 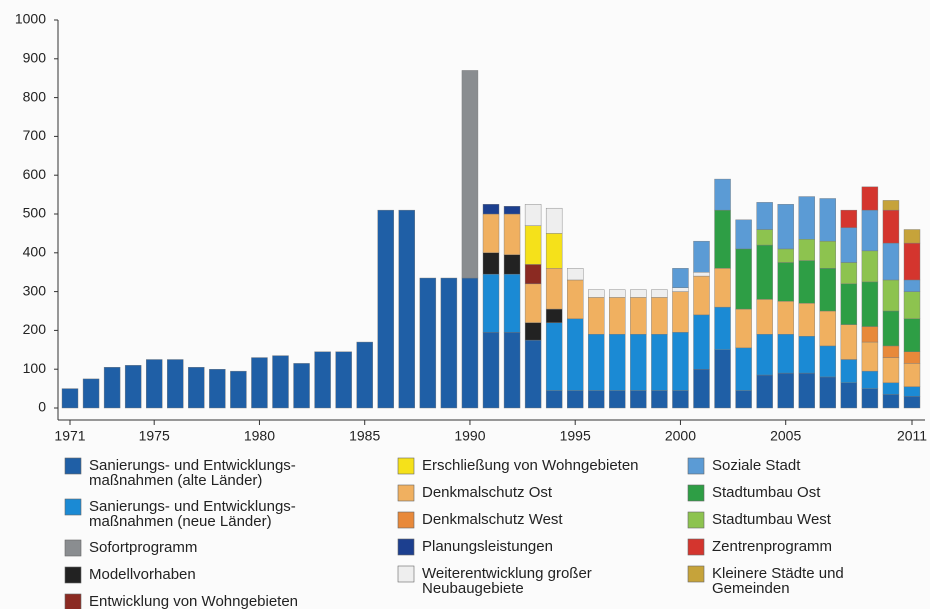 I want to click on x-tick-label: 2011, so click(x=912, y=436).